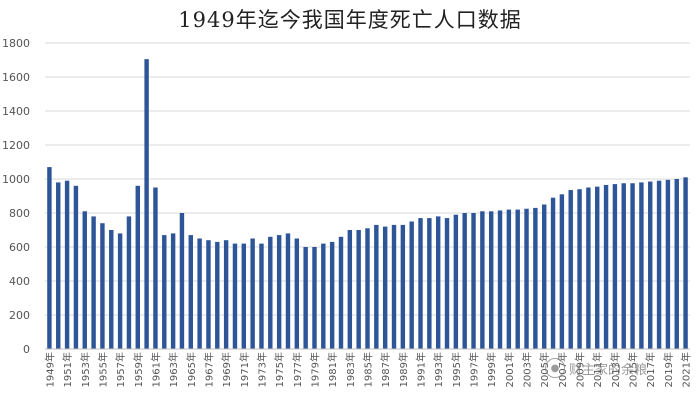 This screenshot has width=700, height=402. Describe the element at coordinates (456, 369) in the screenshot. I see `x-tick-label: 1995年` at that location.